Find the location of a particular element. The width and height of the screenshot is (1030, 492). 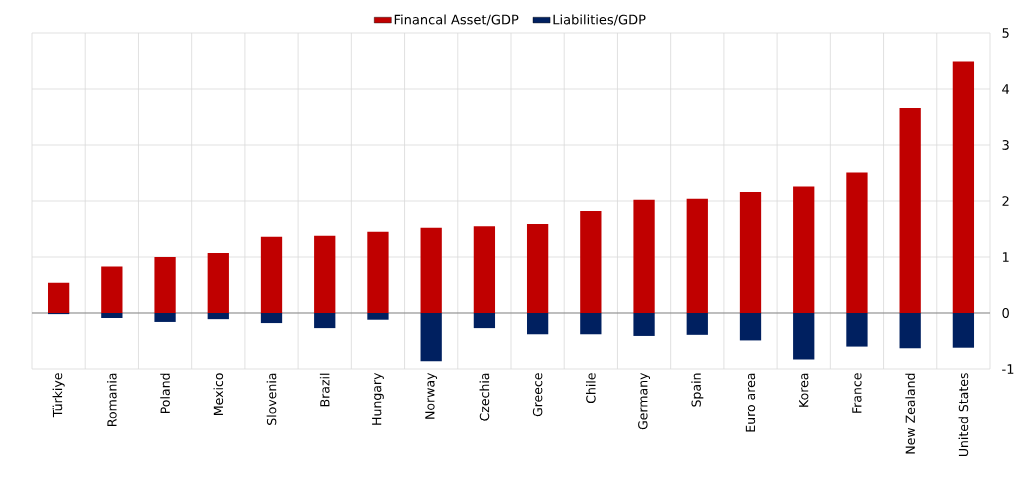

legend-label: Liabilities/GDP is located at coordinates (599, 20).